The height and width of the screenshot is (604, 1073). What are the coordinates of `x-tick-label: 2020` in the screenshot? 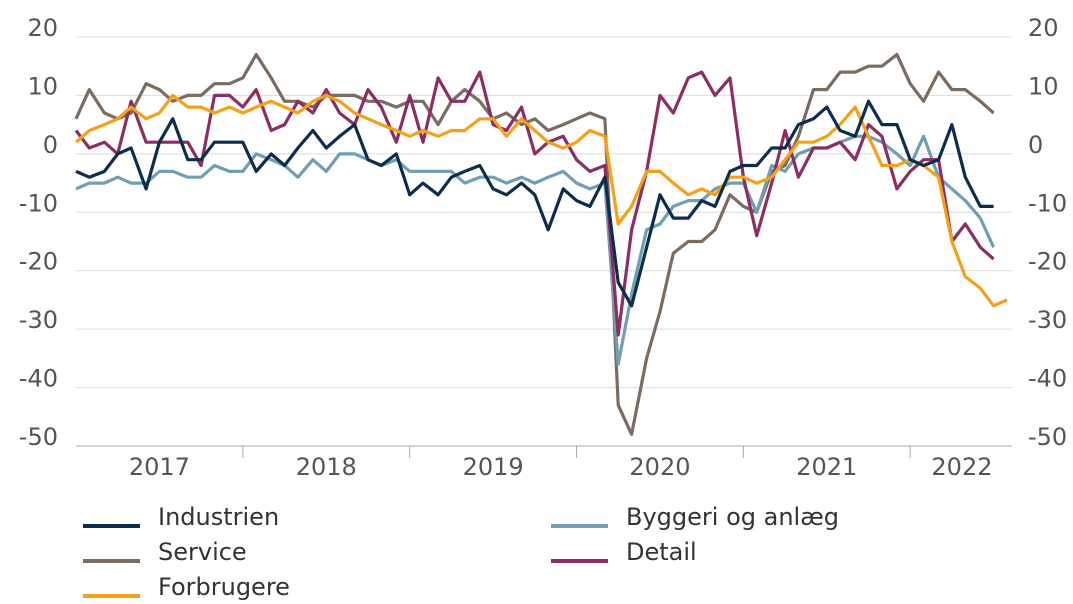 It's located at (659, 467).